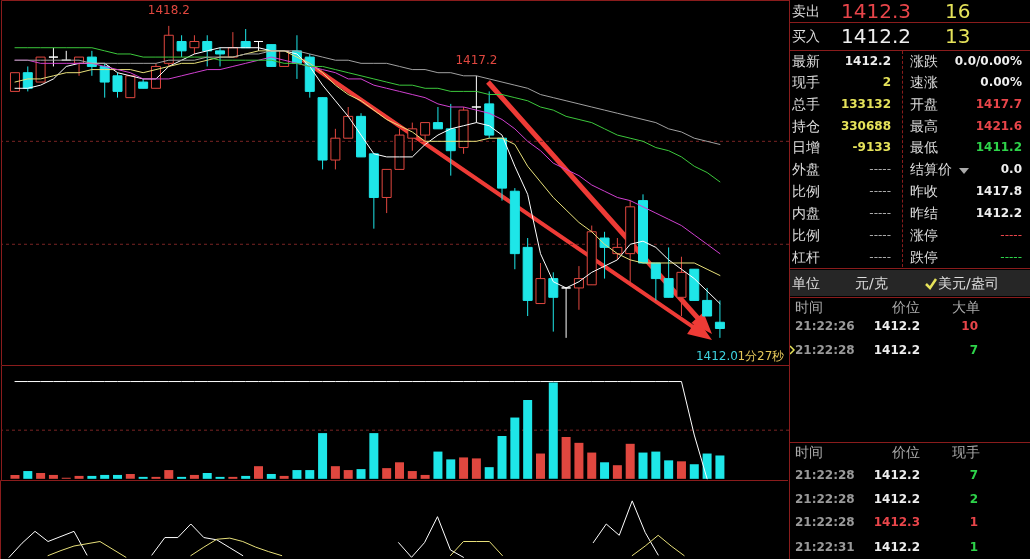 This screenshot has height=559, width=1030. What do you see at coordinates (806, 257) in the screenshot?
I see `text: 杠杆` at bounding box center [806, 257].